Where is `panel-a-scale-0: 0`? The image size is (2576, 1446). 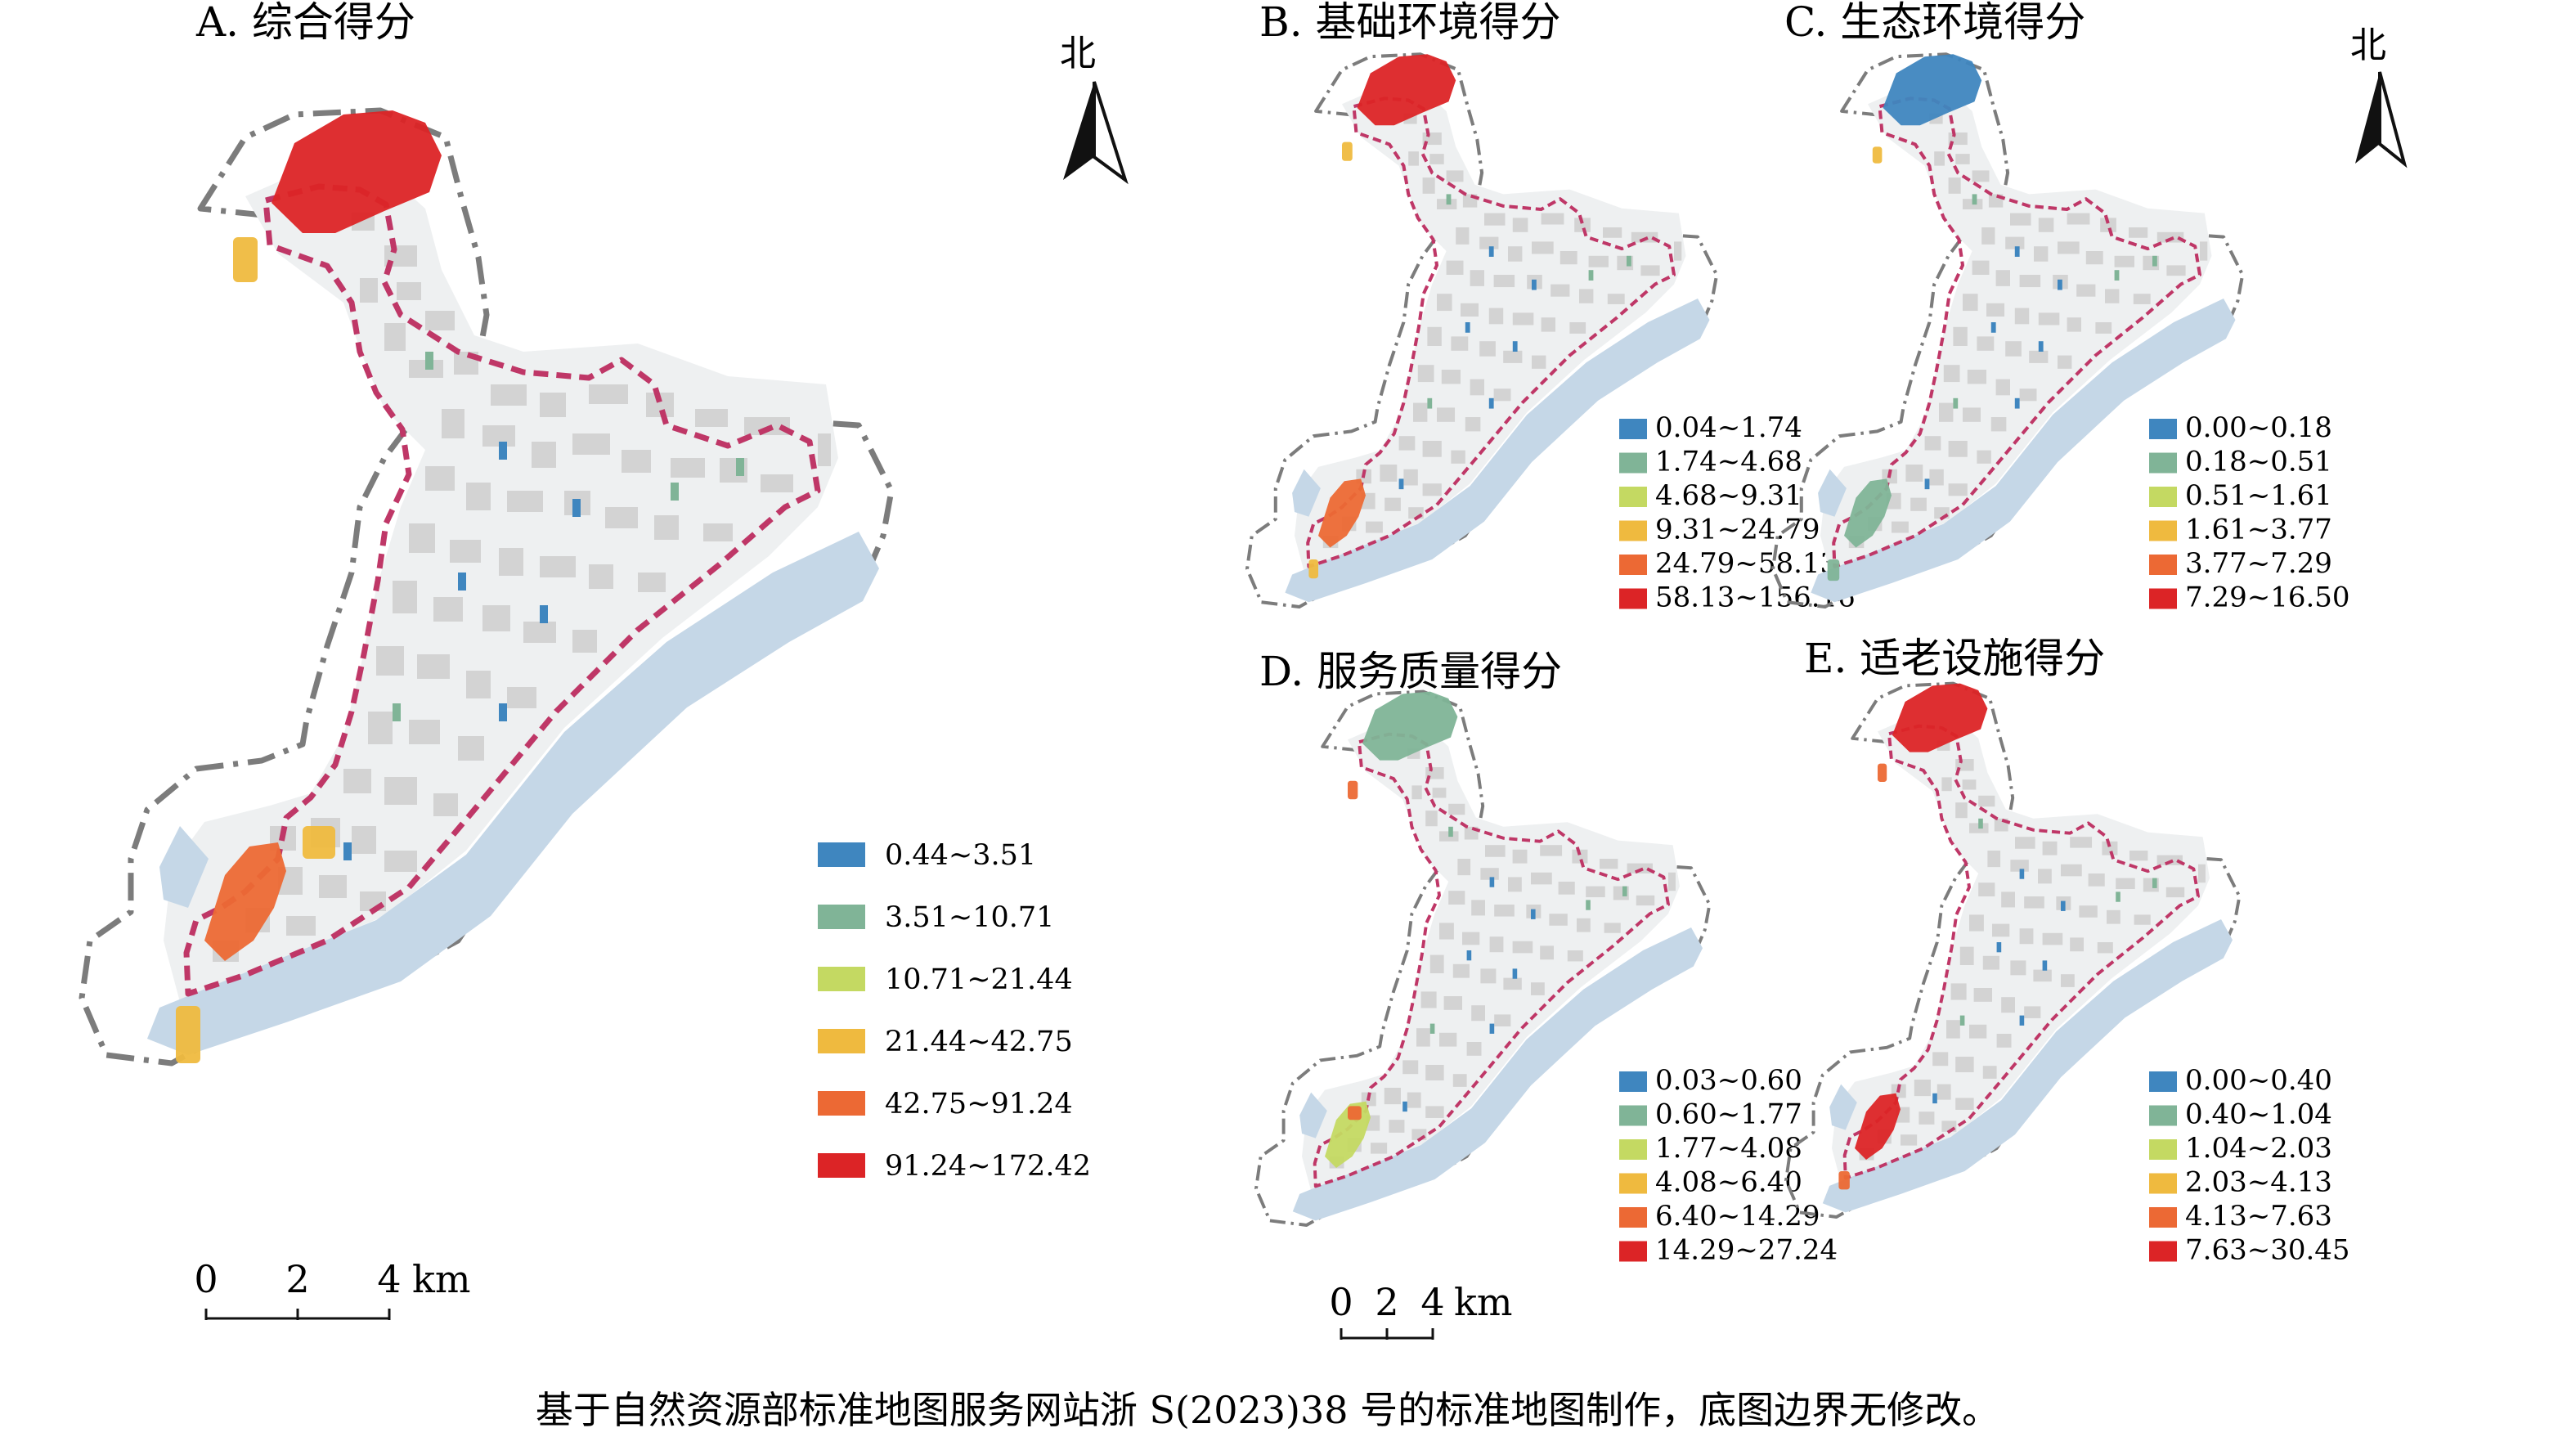
panel-a-scale-0: 0 is located at coordinates (206, 1279).